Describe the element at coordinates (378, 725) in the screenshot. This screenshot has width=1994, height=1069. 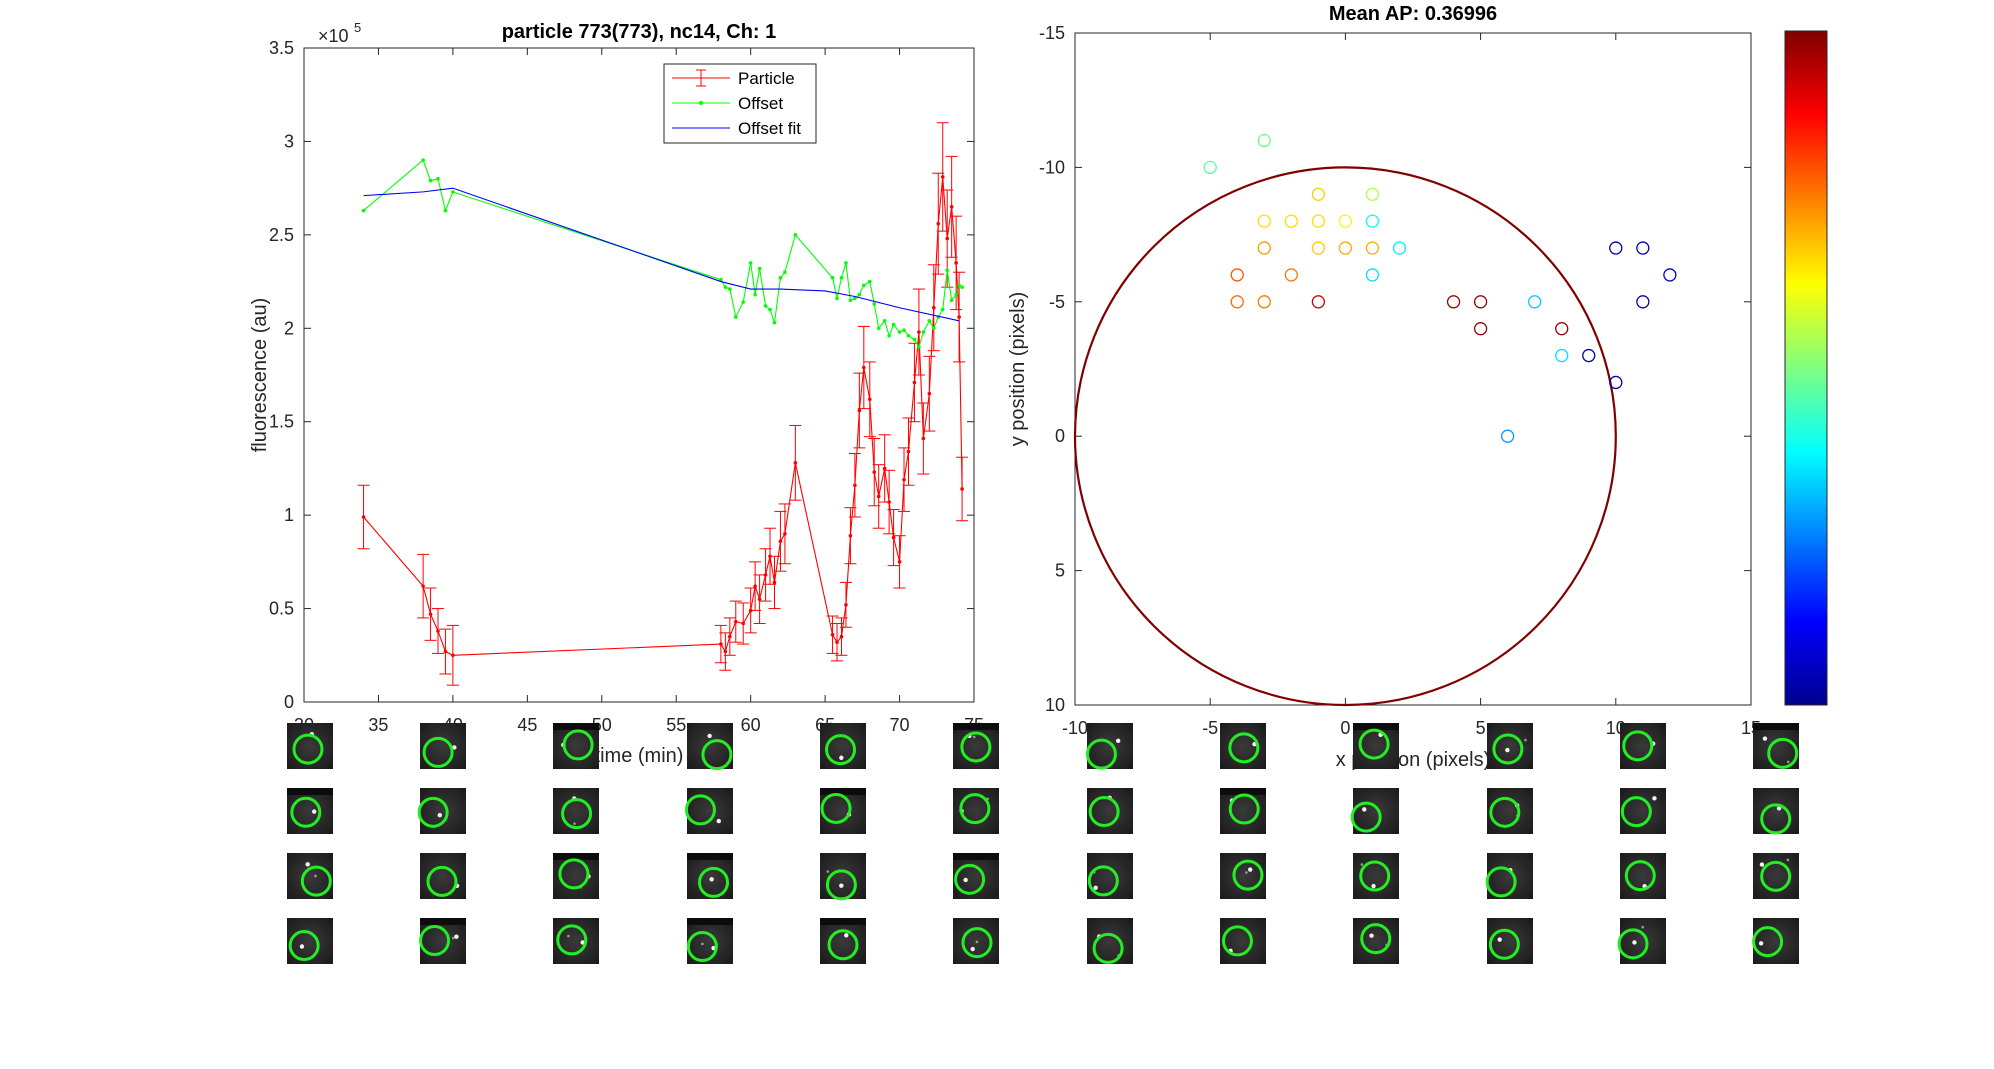
I see `left-xtick-label: 35` at that location.